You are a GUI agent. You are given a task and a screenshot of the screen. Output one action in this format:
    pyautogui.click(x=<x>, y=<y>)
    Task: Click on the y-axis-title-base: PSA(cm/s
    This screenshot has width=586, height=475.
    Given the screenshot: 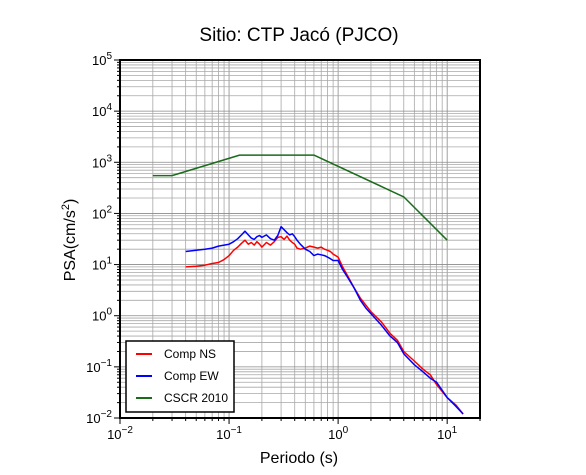 What is the action you would take?
    pyautogui.click(x=70, y=245)
    